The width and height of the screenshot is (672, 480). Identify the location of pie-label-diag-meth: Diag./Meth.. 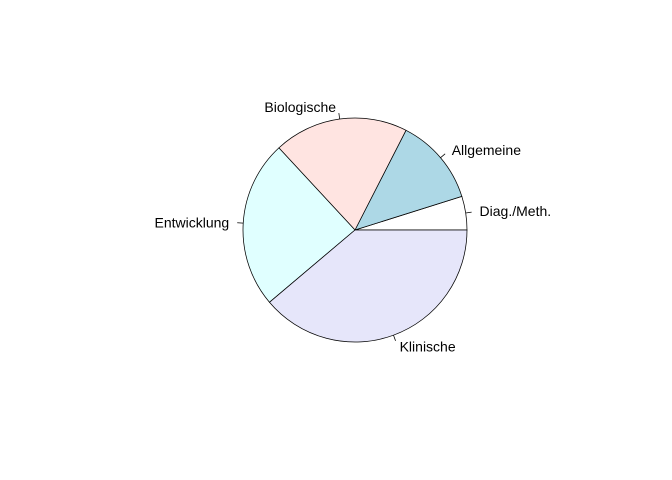
(516, 211).